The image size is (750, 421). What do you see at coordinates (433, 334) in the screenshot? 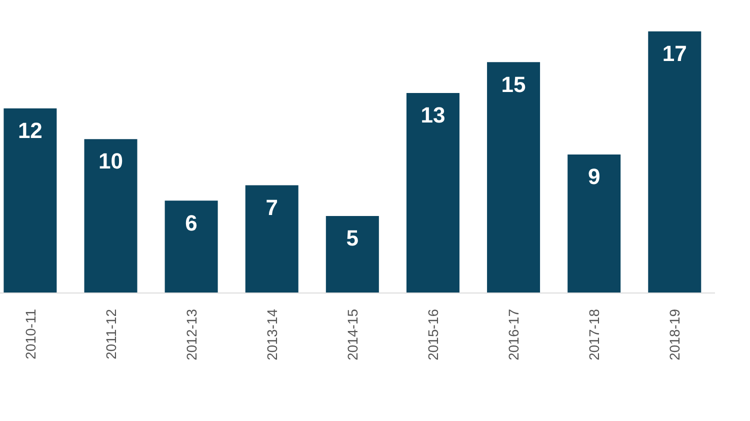
I see `x-tick-label: 2015-16` at bounding box center [433, 334].